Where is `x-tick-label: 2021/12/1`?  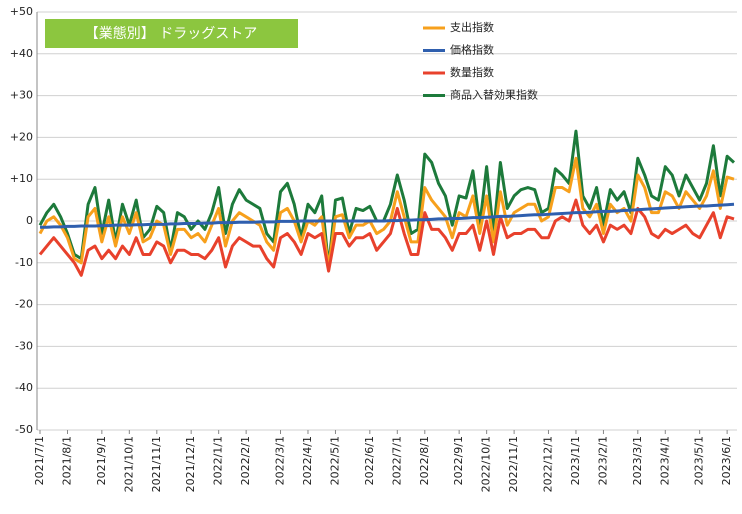 x-tick-label: 2021/12/1 is located at coordinates (190, 464).